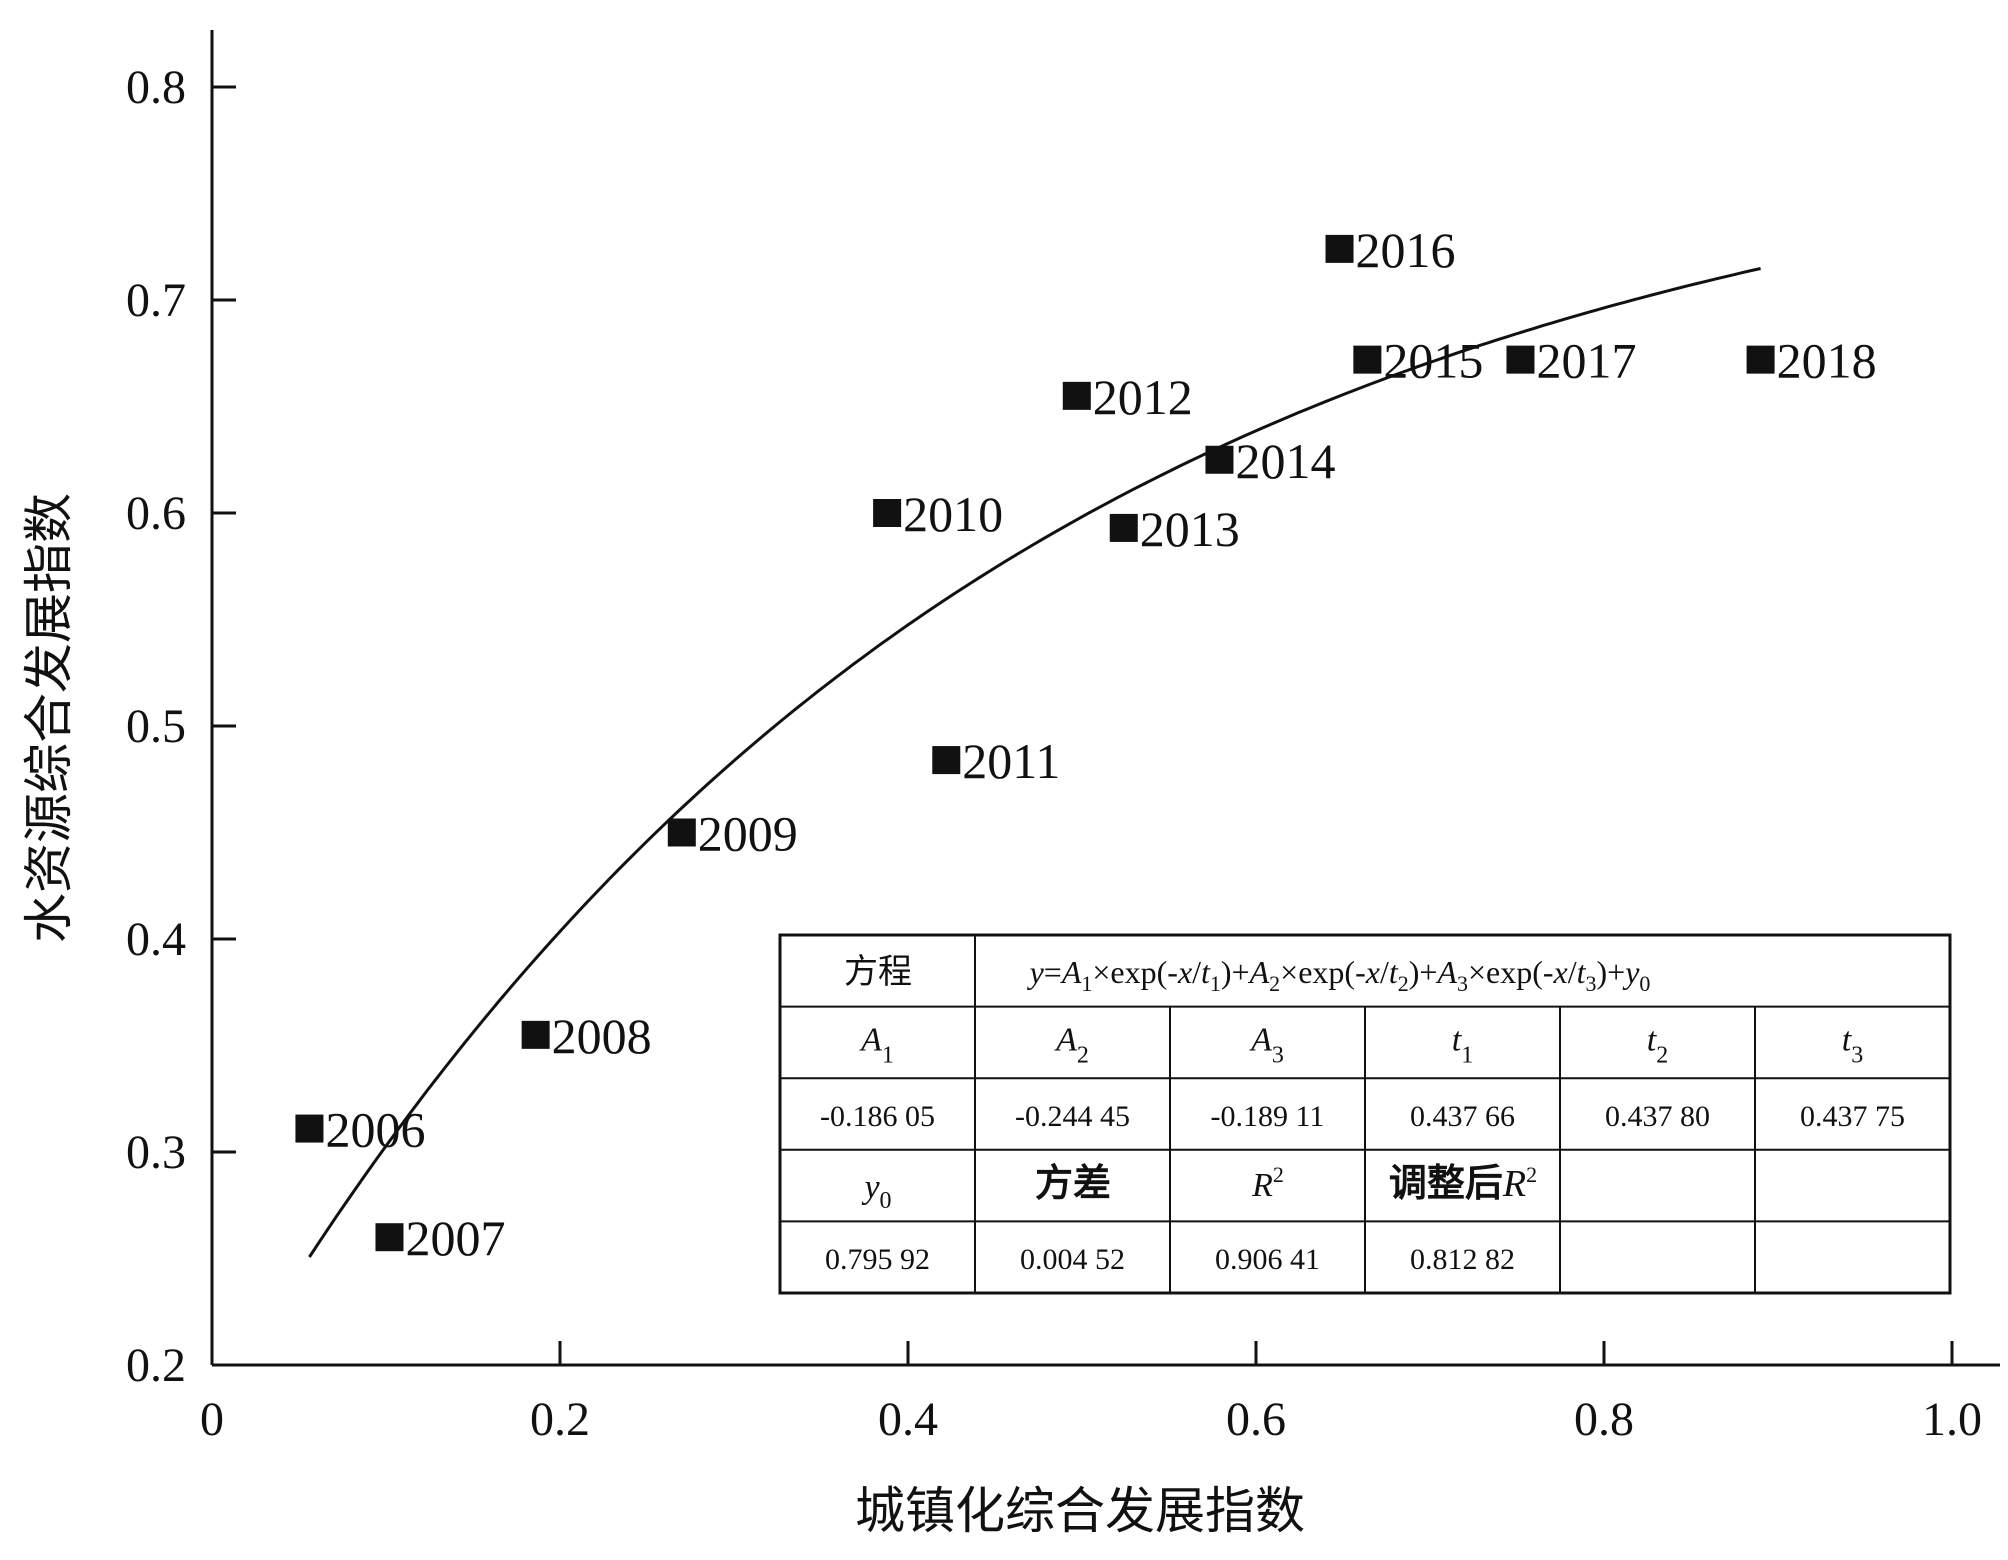  What do you see at coordinates (1123, 527) in the screenshot?
I see `data-point-2013` at bounding box center [1123, 527].